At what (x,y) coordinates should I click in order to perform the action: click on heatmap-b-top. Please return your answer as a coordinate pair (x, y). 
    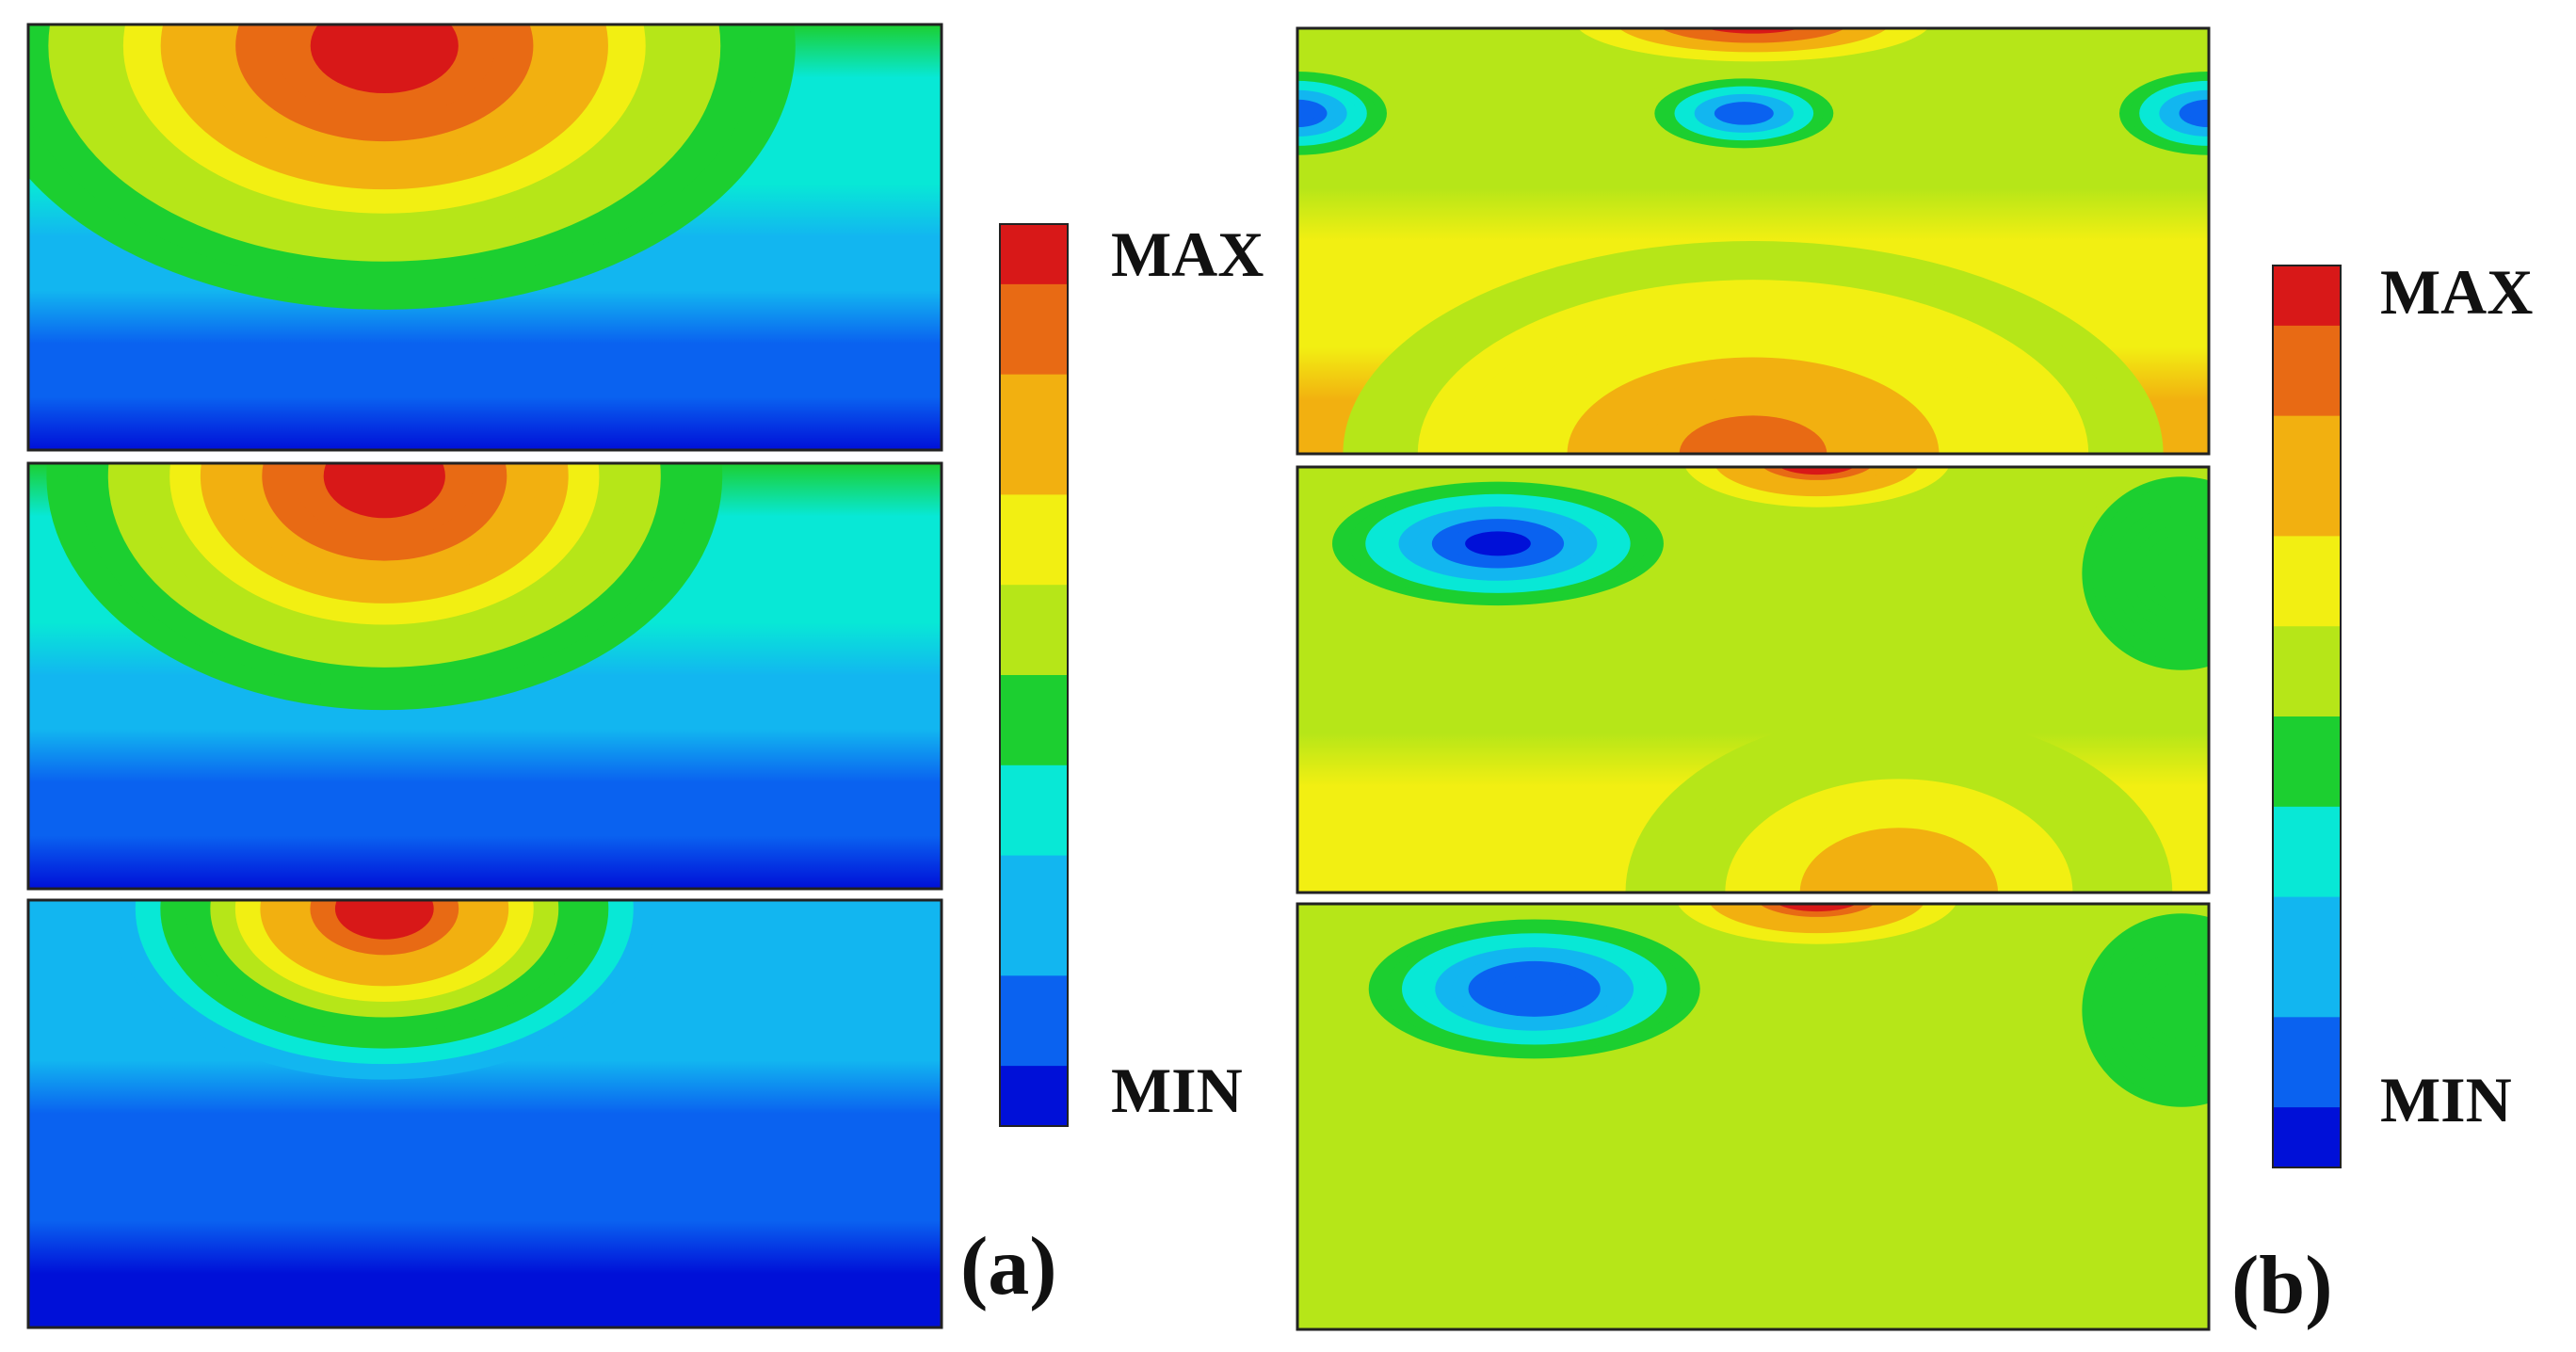
    Looking at the image, I should click on (1753, 241).